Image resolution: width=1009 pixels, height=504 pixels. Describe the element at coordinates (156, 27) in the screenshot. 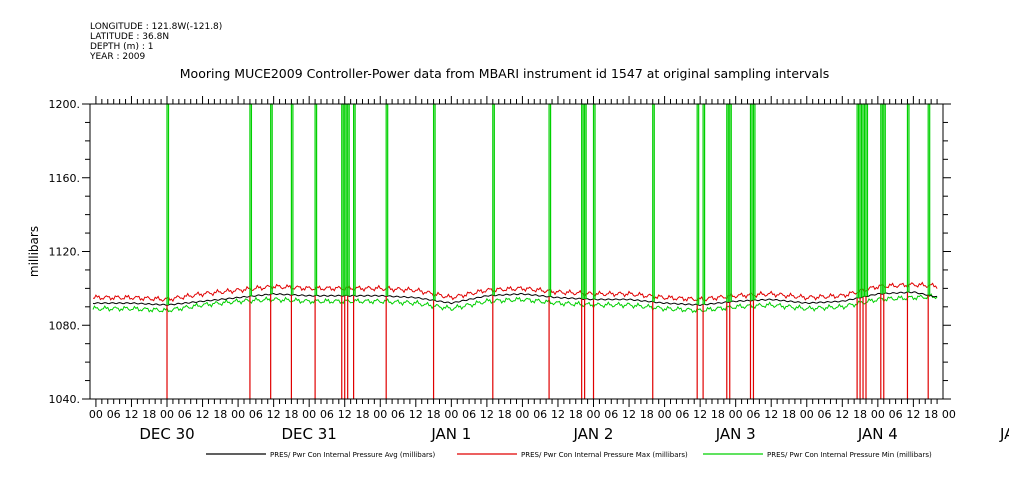

I see `meta-longitude: LONGITUDE : 121.8W(-121.8)` at that location.